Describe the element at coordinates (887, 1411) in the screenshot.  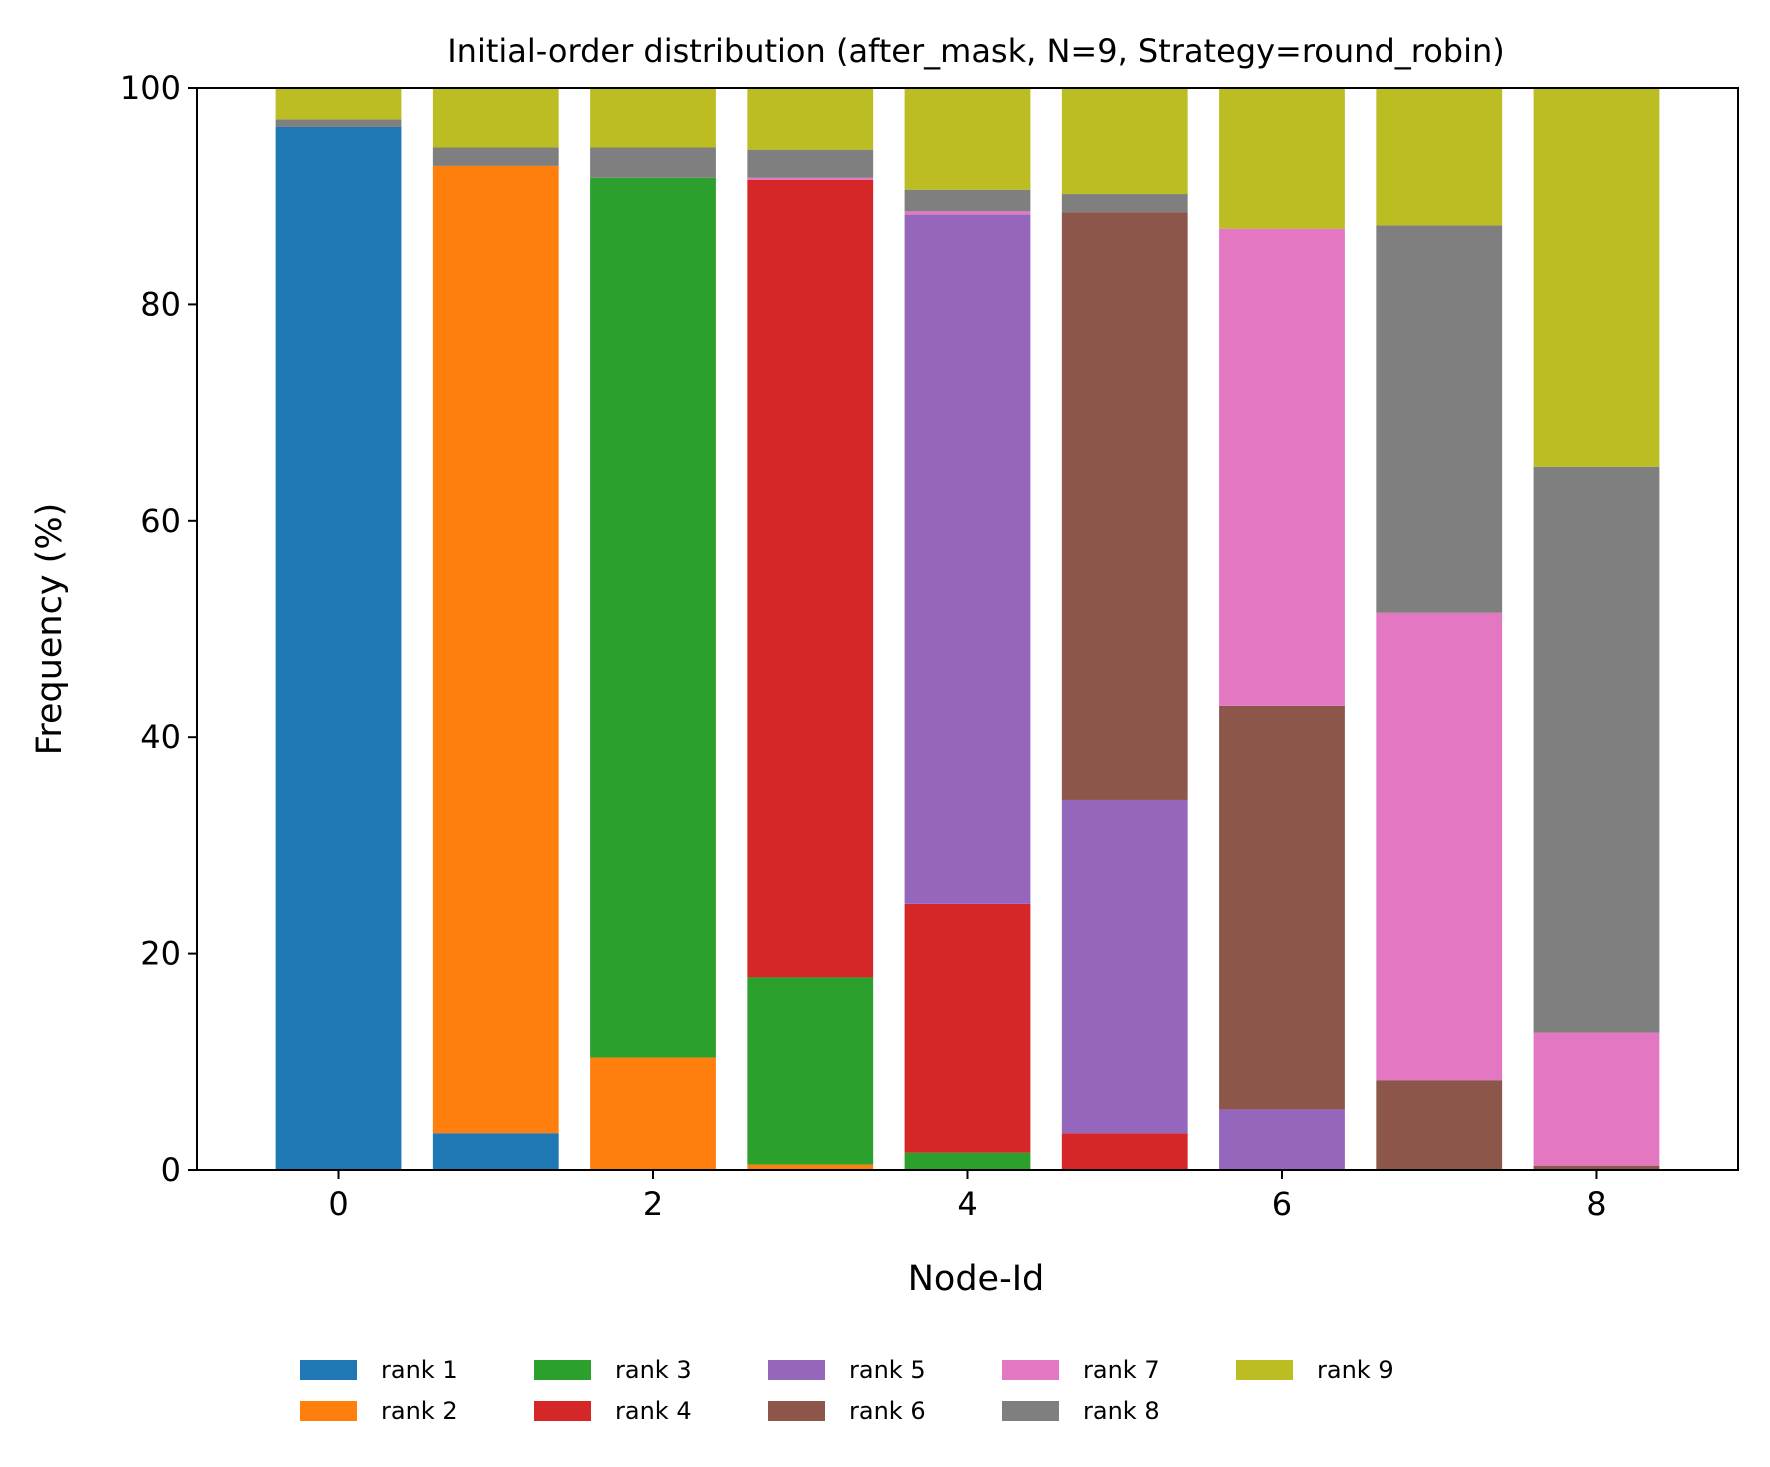
I see `legend-label: rank 6` at that location.